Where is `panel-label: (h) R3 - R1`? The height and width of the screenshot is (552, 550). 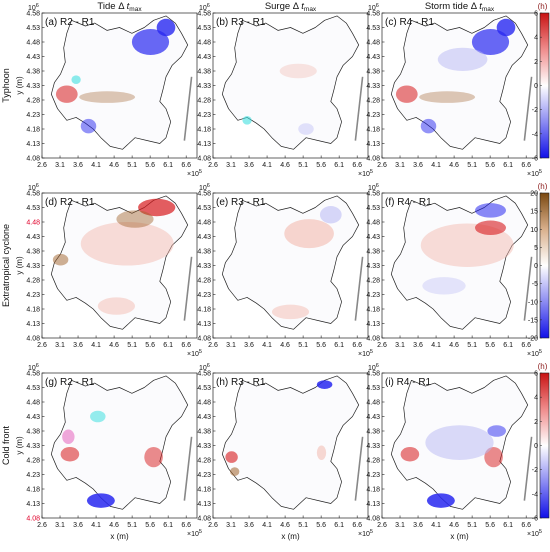 panel-label: (h) R3 - R1 is located at coordinates (241, 382).